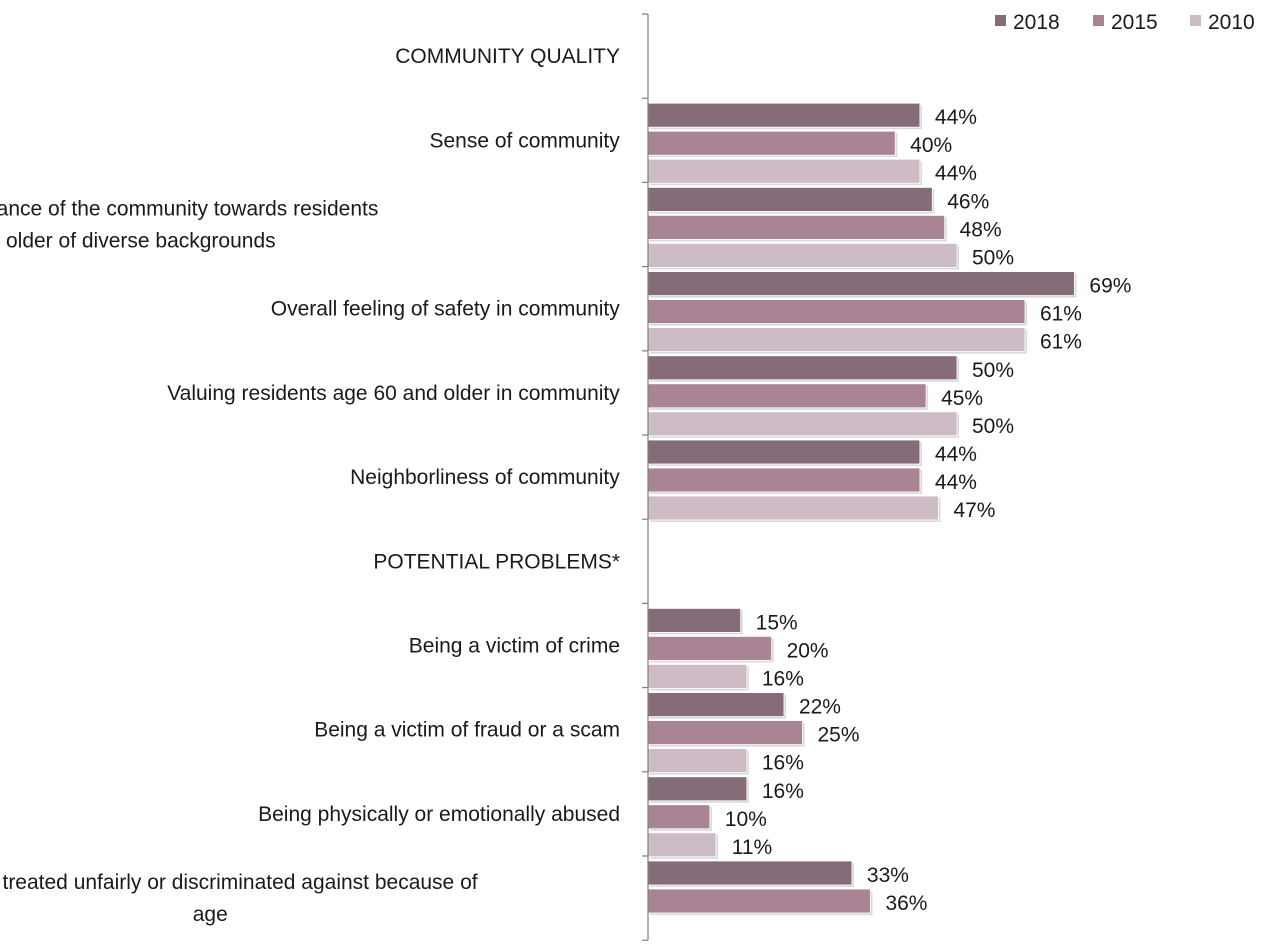 The height and width of the screenshot is (945, 1276). I want to click on category-label-being-physically-or-emotionally-abused: Being physically or emotionally abused, so click(439, 814).